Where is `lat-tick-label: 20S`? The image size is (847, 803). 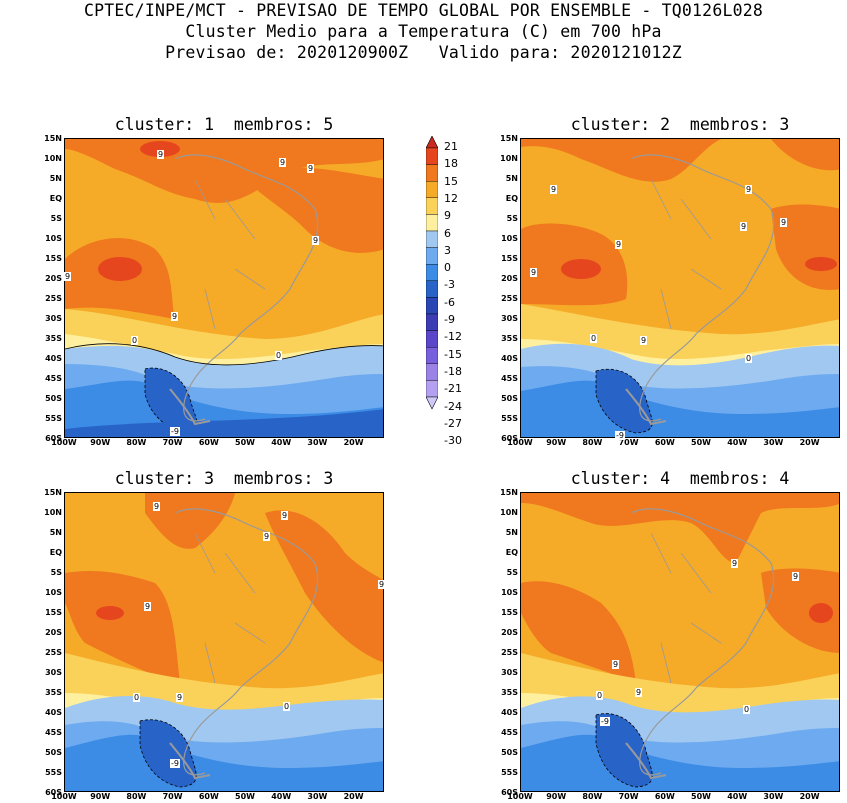 lat-tick-label: 20S is located at coordinates (53, 632).